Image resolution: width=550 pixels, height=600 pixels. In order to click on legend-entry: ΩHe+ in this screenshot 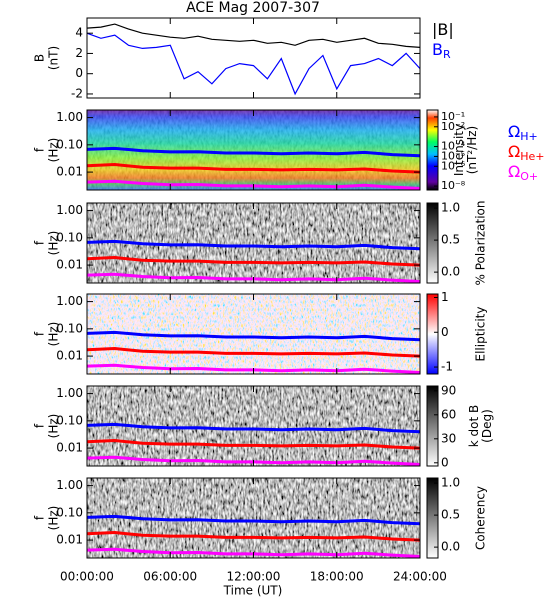, I will do `click(526, 153)`.